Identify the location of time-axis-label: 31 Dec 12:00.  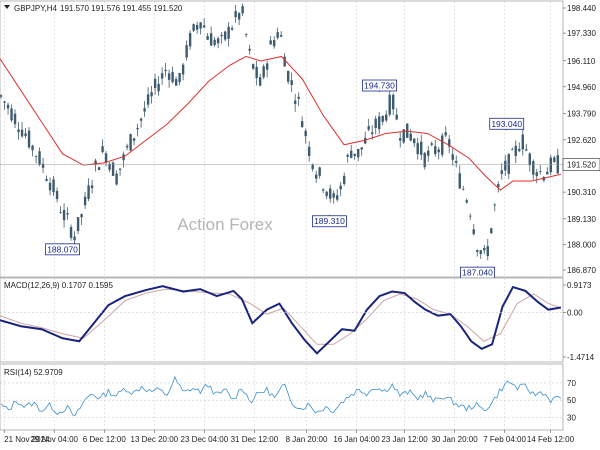
(255, 439).